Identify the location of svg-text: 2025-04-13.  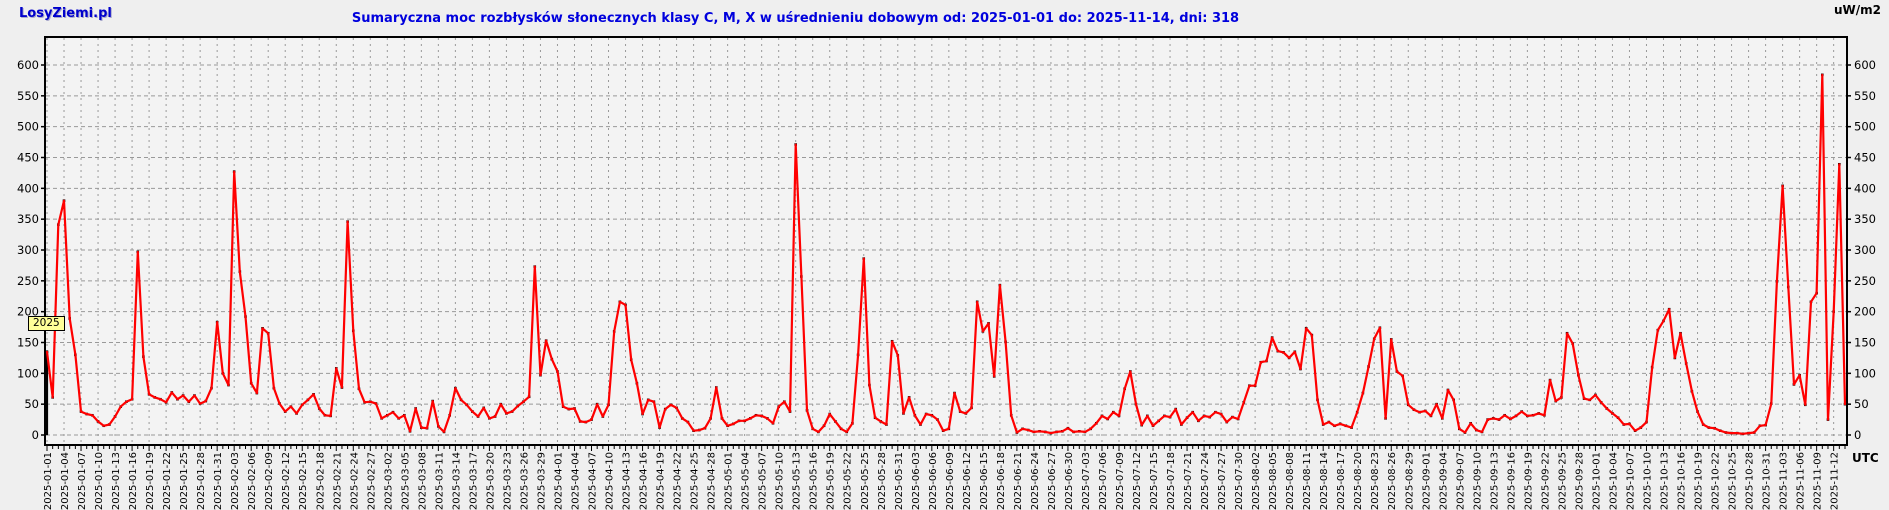
(627, 481).